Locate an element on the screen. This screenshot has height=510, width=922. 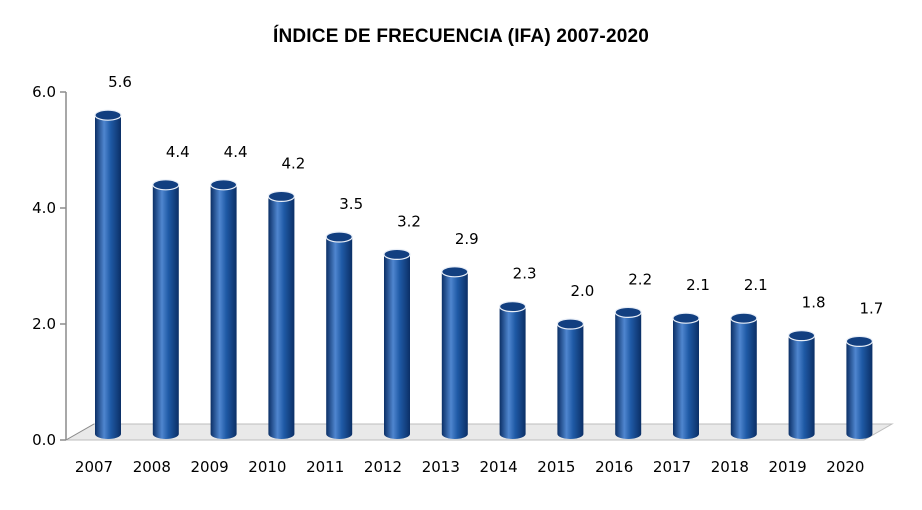
data-label: 5.6 is located at coordinates (120, 82).